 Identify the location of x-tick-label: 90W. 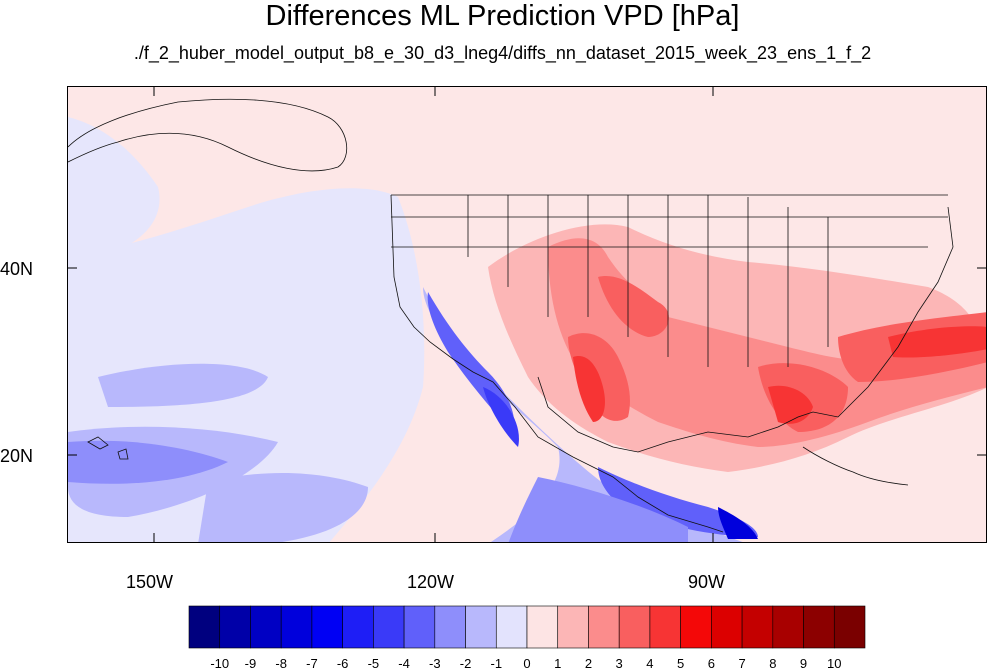
(707, 582).